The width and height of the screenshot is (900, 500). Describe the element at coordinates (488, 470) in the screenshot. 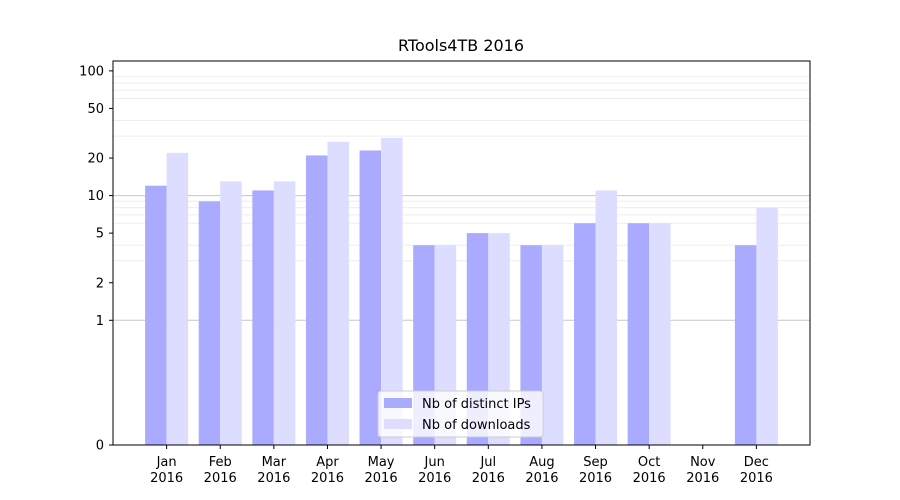

I see `x-tick-label: Jul 2016` at that location.